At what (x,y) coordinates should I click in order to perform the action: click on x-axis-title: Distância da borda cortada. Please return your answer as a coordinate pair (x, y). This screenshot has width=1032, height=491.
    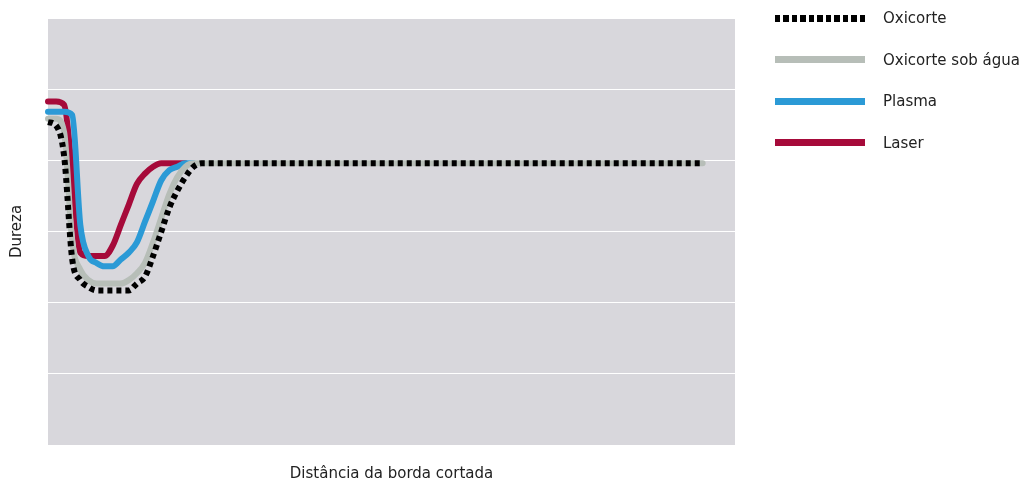
    Looking at the image, I should click on (391, 472).